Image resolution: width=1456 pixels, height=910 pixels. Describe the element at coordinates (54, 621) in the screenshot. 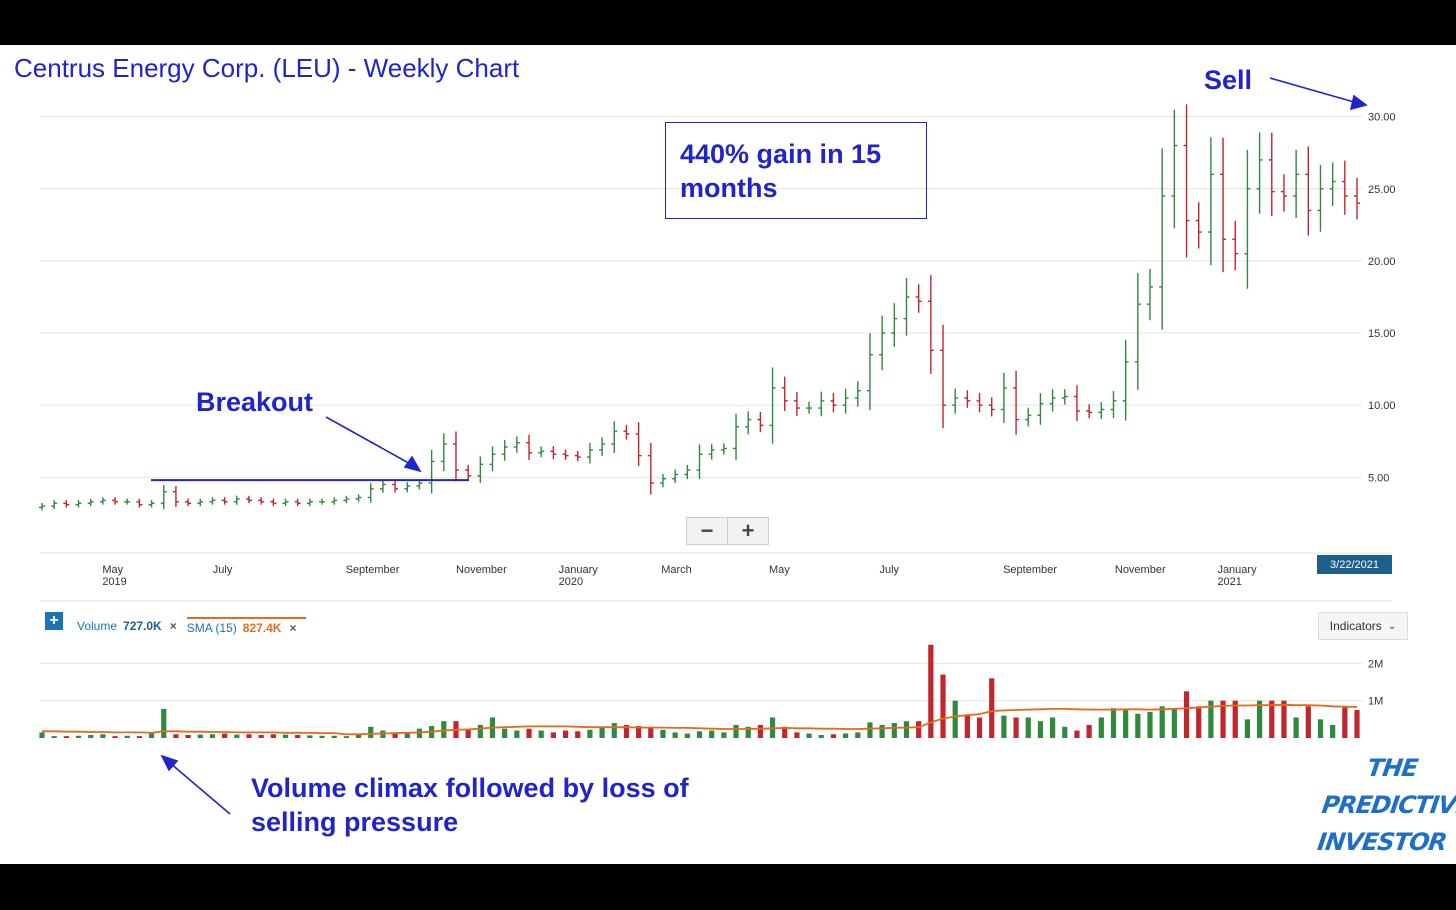

I see `add-indicator-button: +` at that location.